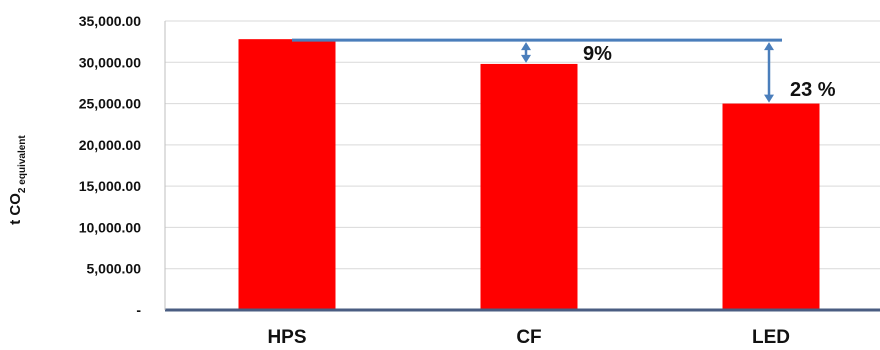 The height and width of the screenshot is (350, 880). Describe the element at coordinates (22, 161) in the screenshot. I see `y-axis-label-suffix: equivalent` at that location.